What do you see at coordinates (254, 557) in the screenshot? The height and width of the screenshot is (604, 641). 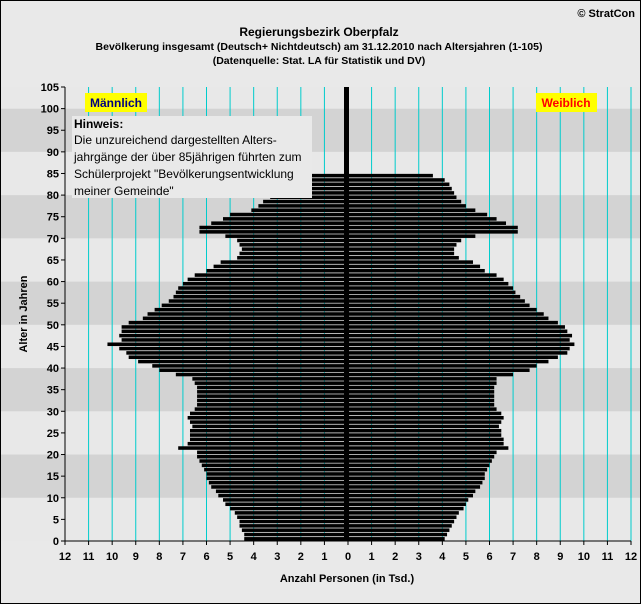 I see `x-tick-label: 4` at bounding box center [254, 557].